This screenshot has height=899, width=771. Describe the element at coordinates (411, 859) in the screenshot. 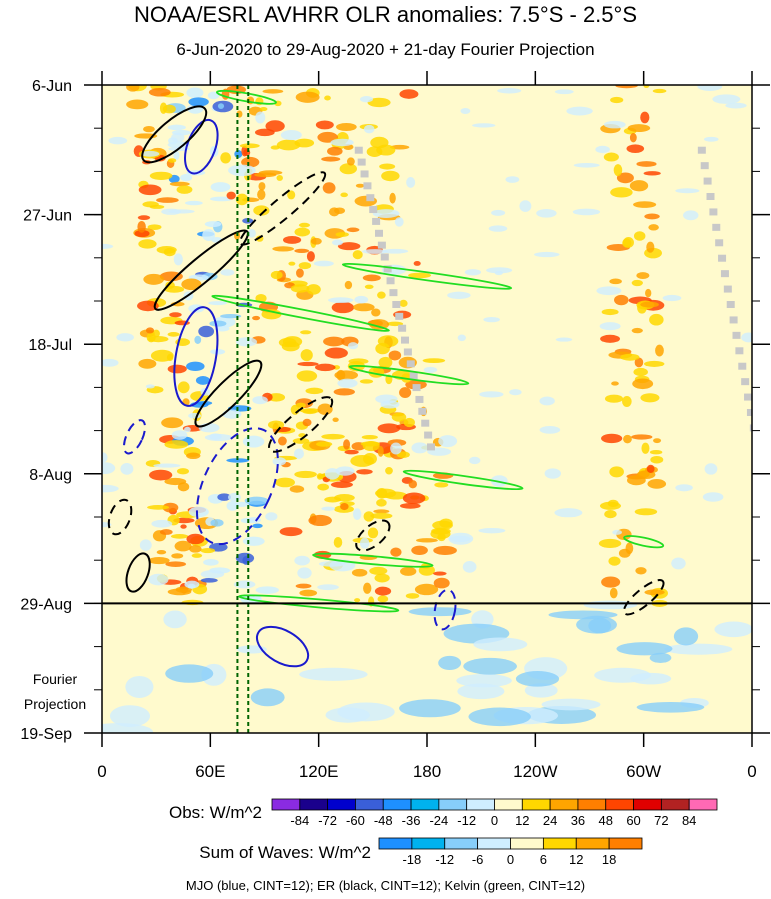

I see `waves-colorbar-level-label: -18` at that location.